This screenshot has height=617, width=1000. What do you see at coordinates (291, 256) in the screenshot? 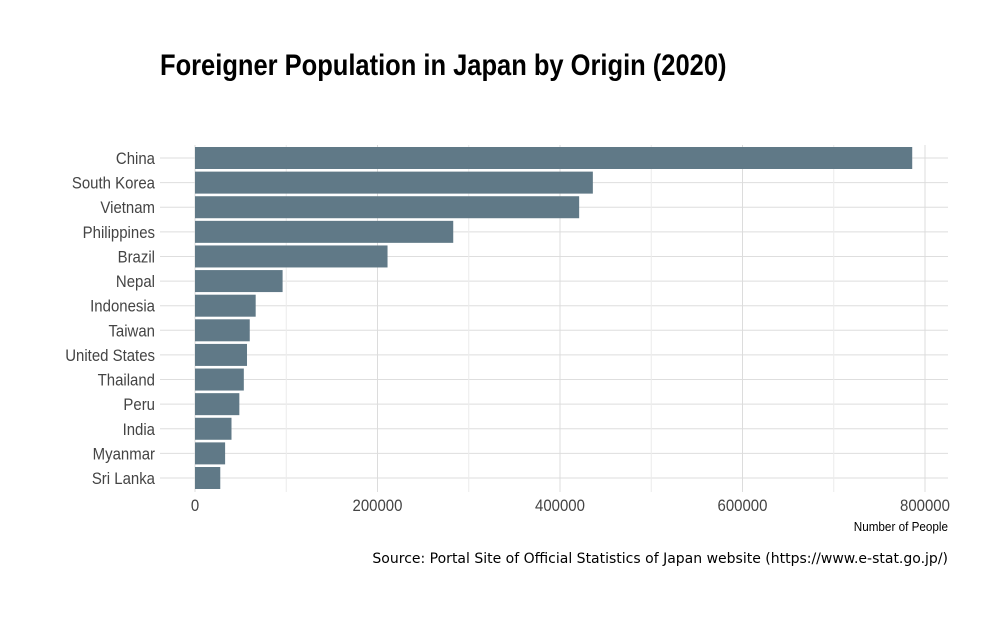
I see `bar-brazil` at bounding box center [291, 256].